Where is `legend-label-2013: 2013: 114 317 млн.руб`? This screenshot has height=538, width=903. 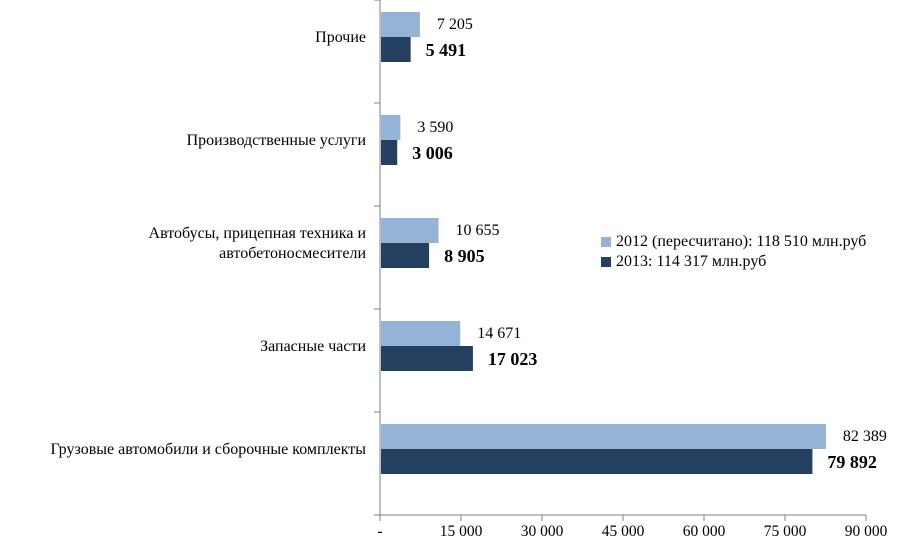
legend-label-2013: 2013: 114 317 млн.руб is located at coordinates (691, 261).